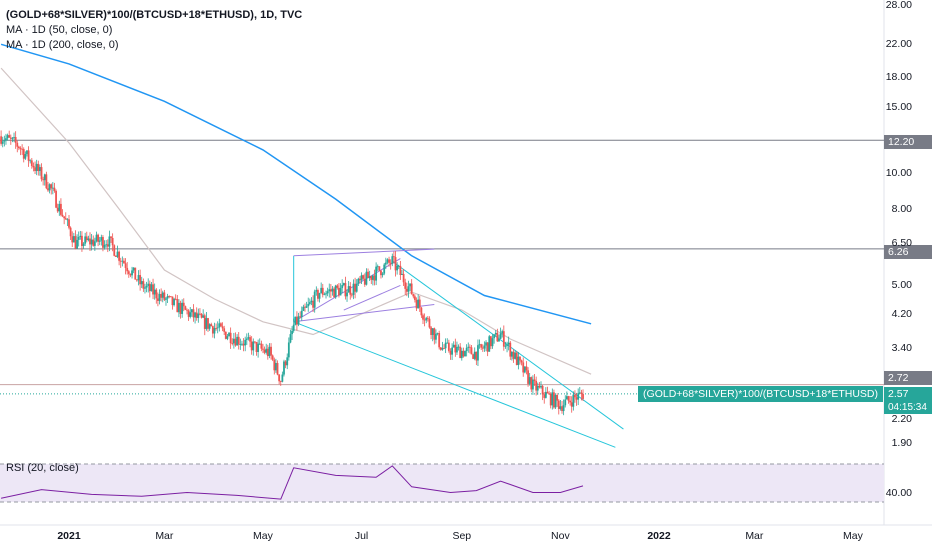 Image resolution: width=932 pixels, height=550 pixels. Describe the element at coordinates (901, 419) in the screenshot. I see `y-tick-label: 2.20` at that location.